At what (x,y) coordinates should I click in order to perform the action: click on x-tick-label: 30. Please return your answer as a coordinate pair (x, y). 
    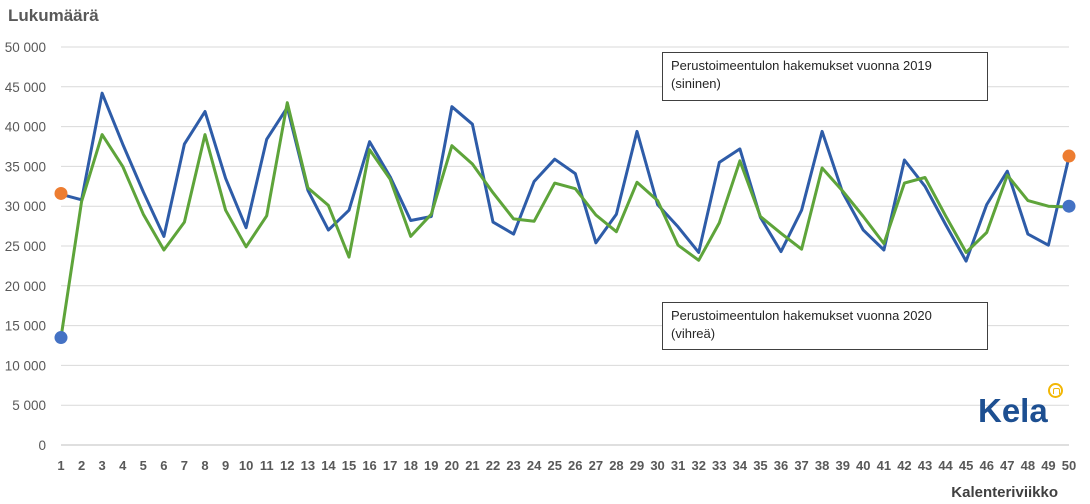
    Looking at the image, I should click on (657, 465).